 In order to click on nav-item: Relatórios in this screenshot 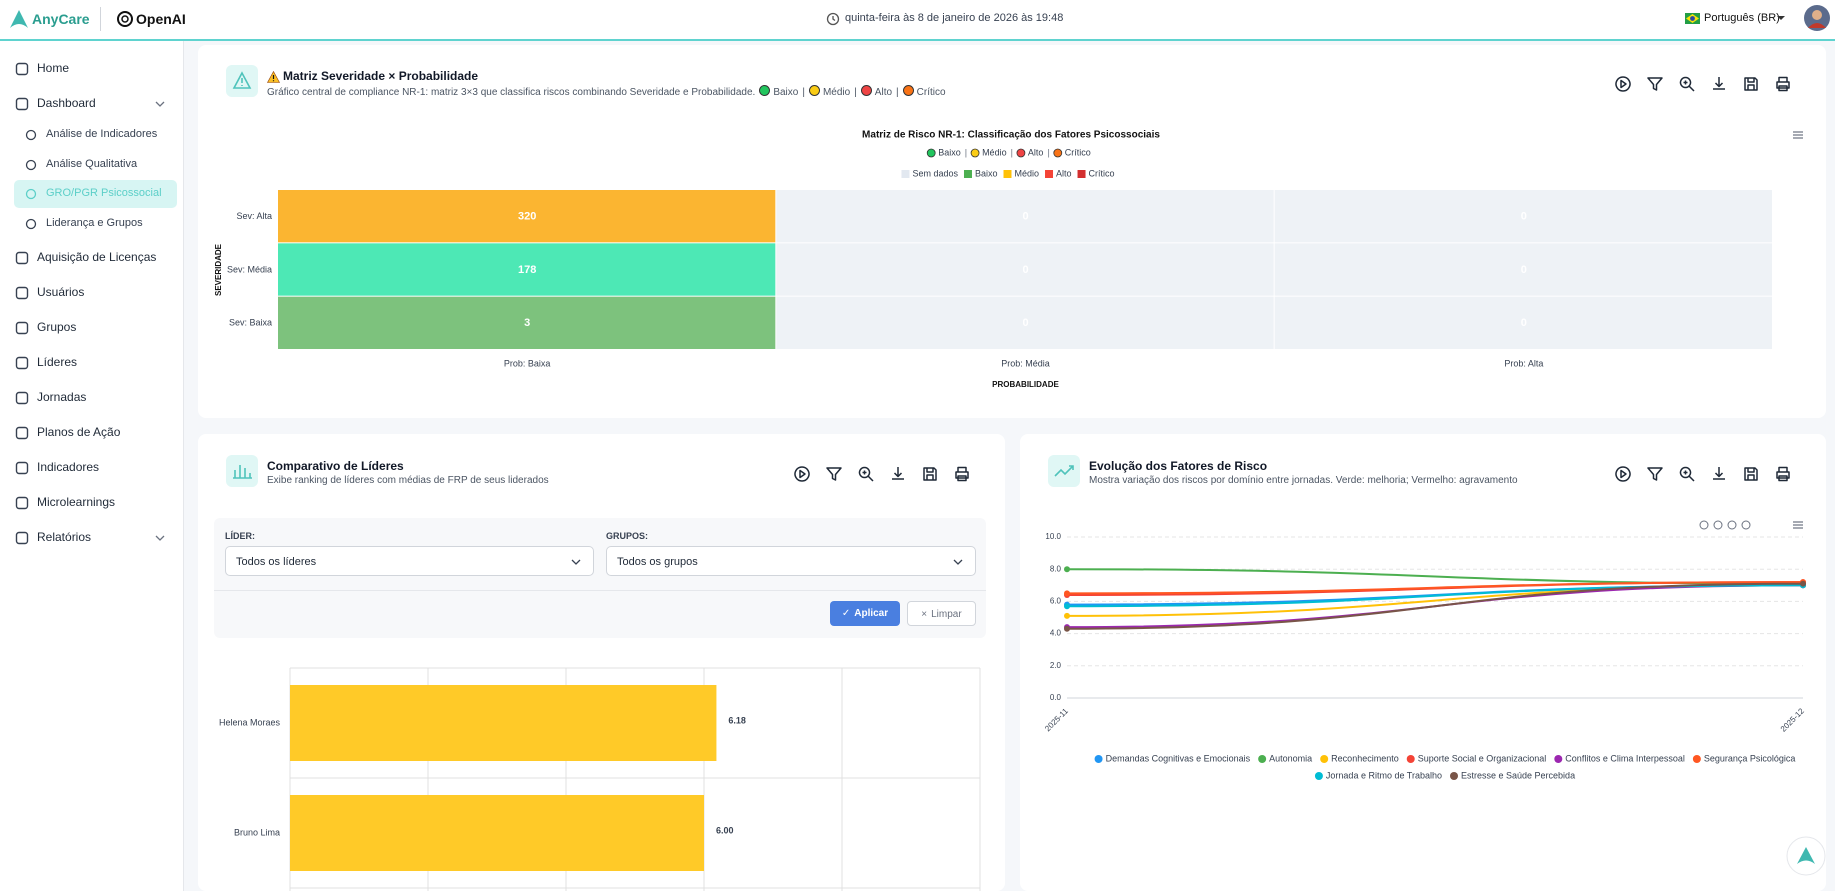, I will do `click(64, 536)`.